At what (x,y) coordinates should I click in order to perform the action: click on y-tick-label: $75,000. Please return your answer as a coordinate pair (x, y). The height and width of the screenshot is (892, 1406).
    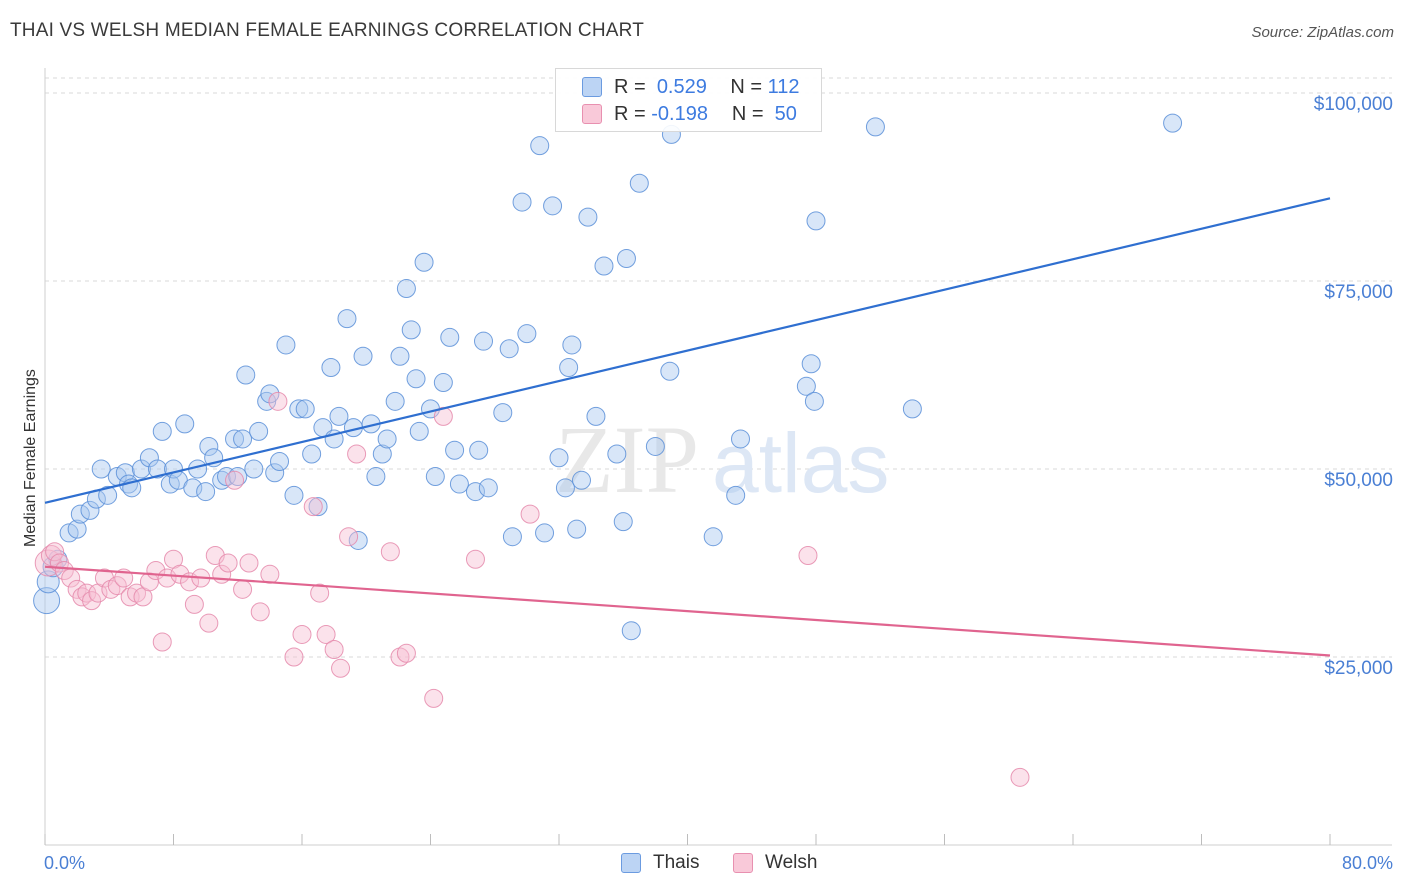
    Looking at the image, I should click on (1358, 292).